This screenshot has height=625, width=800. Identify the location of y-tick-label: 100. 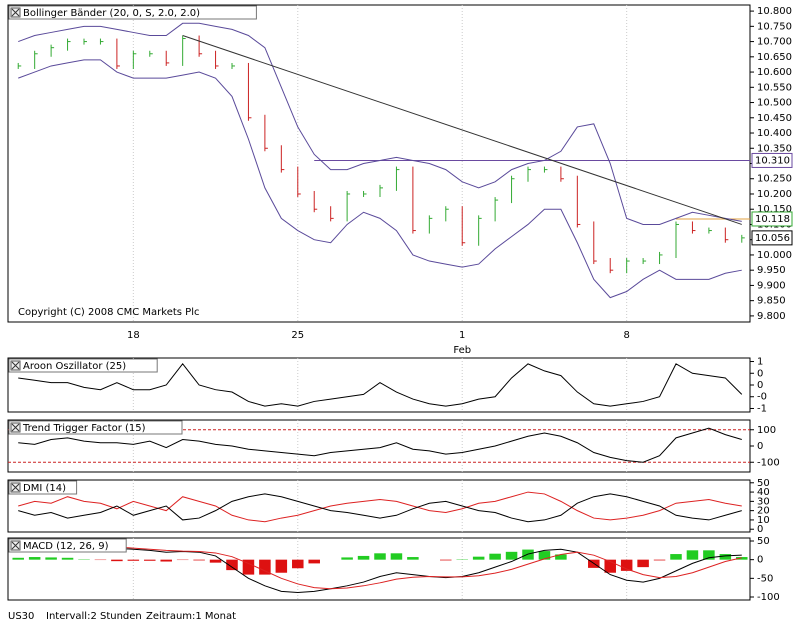
(766, 430).